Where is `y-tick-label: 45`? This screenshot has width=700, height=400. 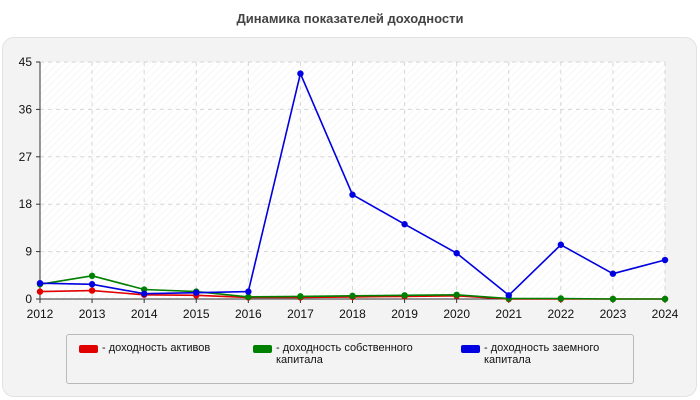
y-tick-label: 45 is located at coordinates (26, 62).